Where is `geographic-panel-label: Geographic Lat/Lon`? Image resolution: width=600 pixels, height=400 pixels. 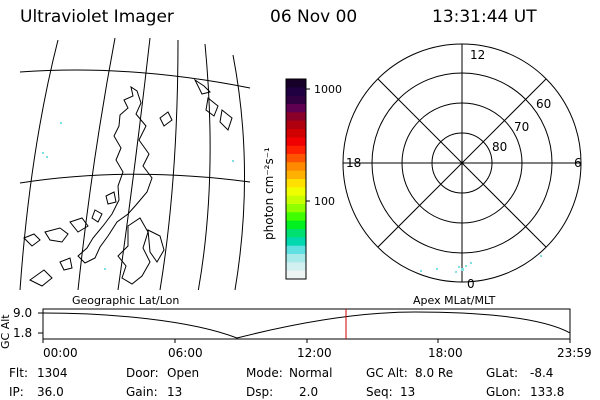 geographic-panel-label: Geographic Lat/Lon is located at coordinates (126, 300).